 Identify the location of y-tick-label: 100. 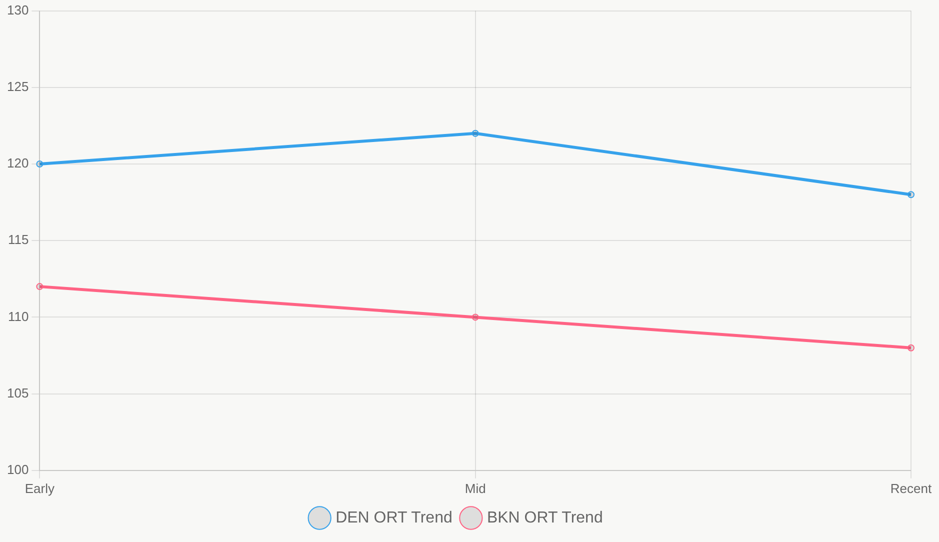
(17, 469).